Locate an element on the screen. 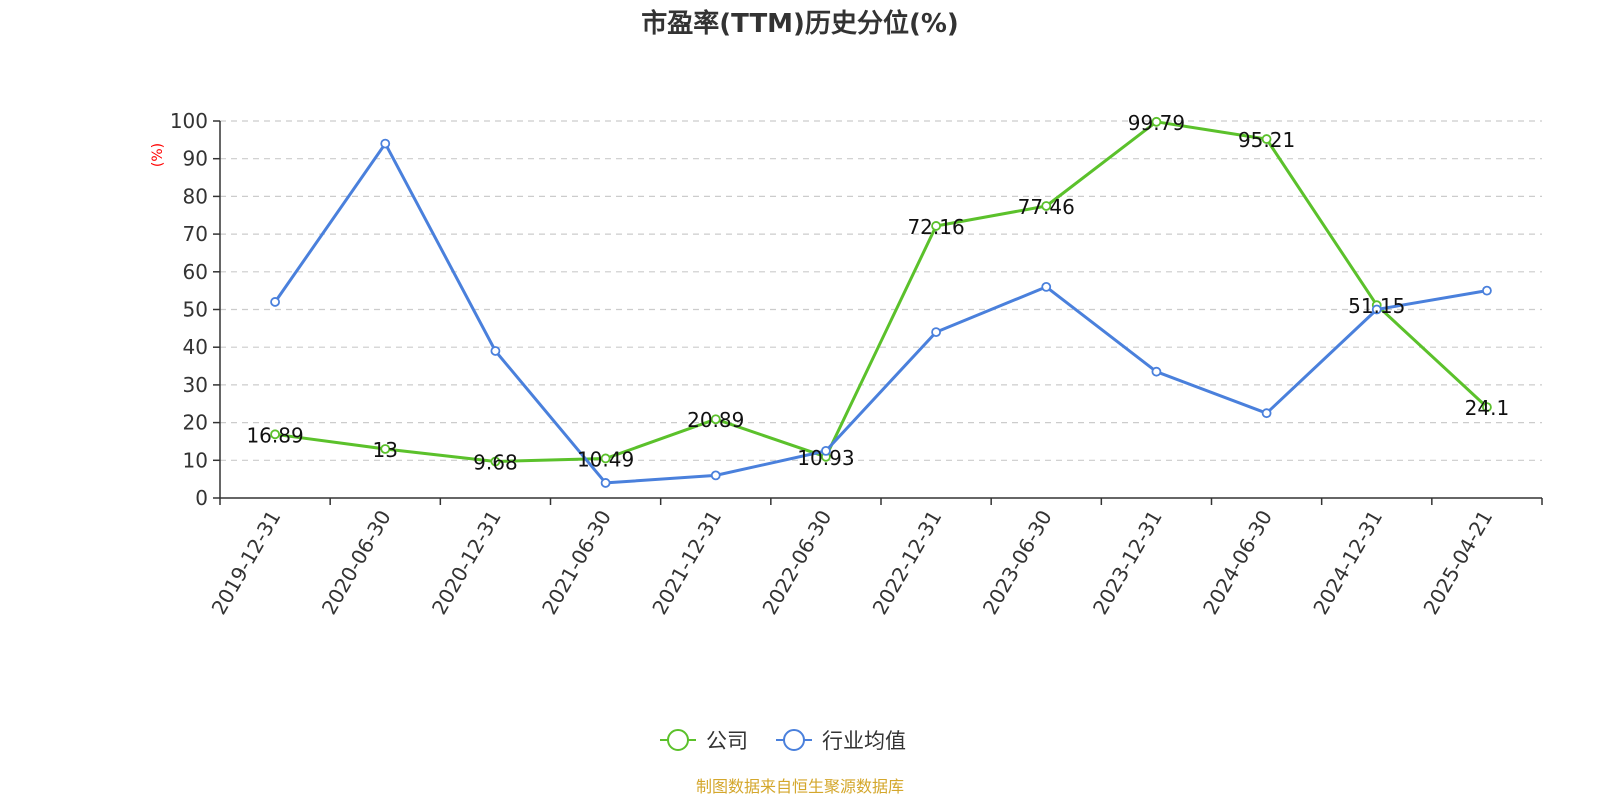  legend-item-1: 行业均值 is located at coordinates (841, 741).